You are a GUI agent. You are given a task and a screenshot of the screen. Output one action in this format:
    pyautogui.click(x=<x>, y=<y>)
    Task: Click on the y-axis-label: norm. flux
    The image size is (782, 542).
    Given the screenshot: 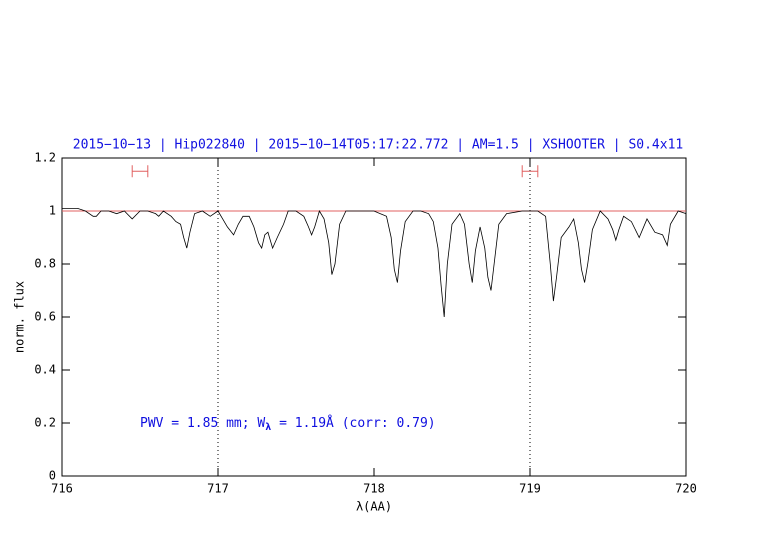 What is the action you would take?
    pyautogui.click(x=20, y=317)
    